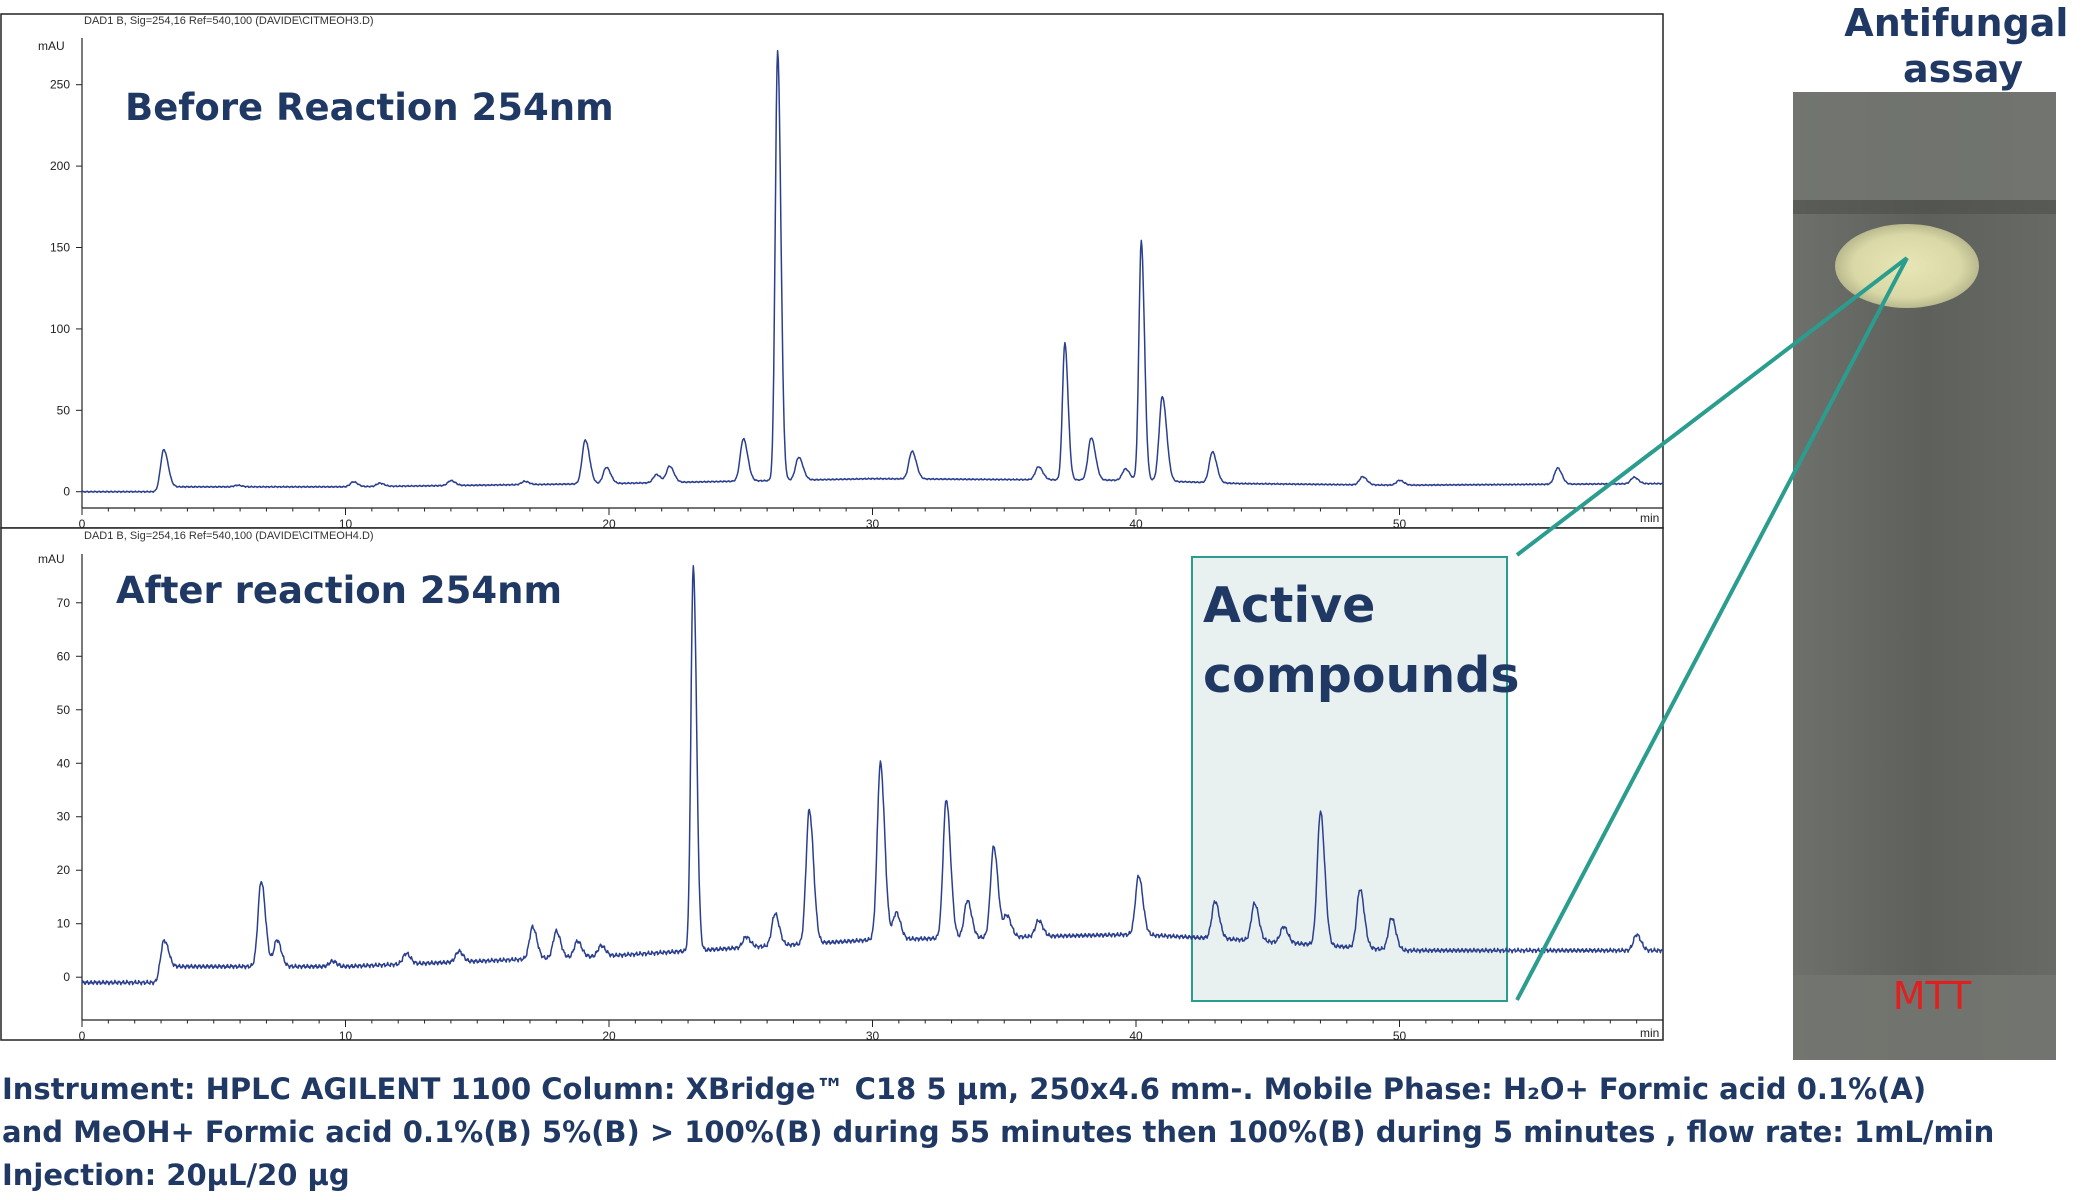  I want to click on active-compounds-box, so click(1349, 779).